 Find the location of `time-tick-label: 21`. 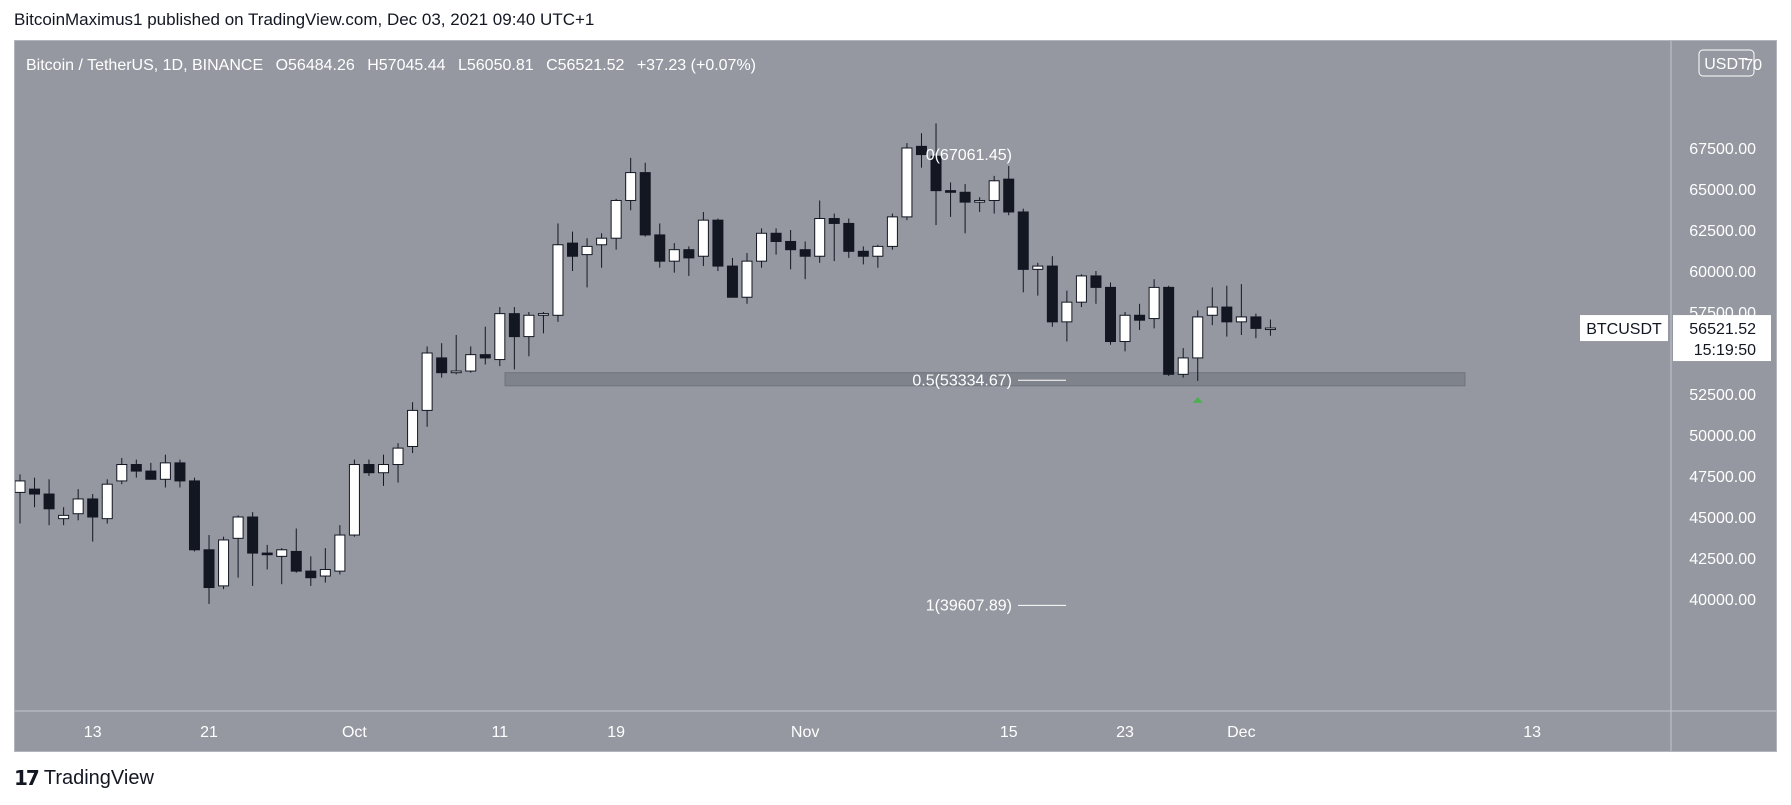

time-tick-label: 21 is located at coordinates (209, 732).